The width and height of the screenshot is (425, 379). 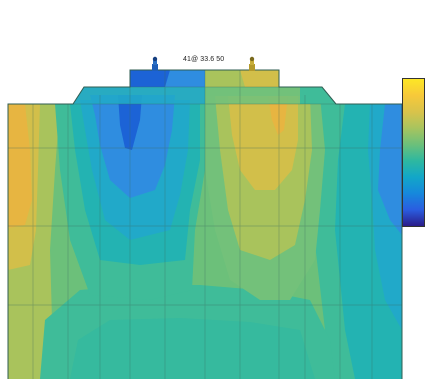 I want to click on left-gold-band, so click(x=20, y=166).